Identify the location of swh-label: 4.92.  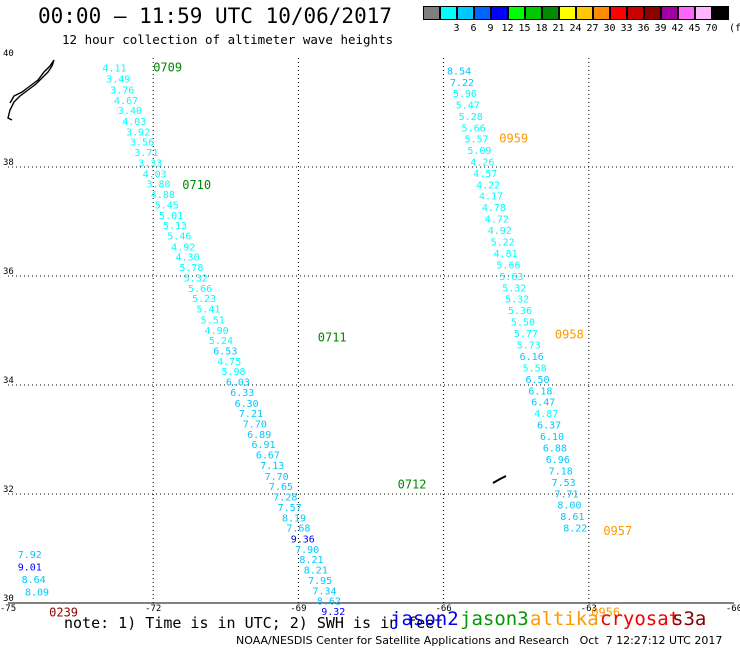
(183, 247).